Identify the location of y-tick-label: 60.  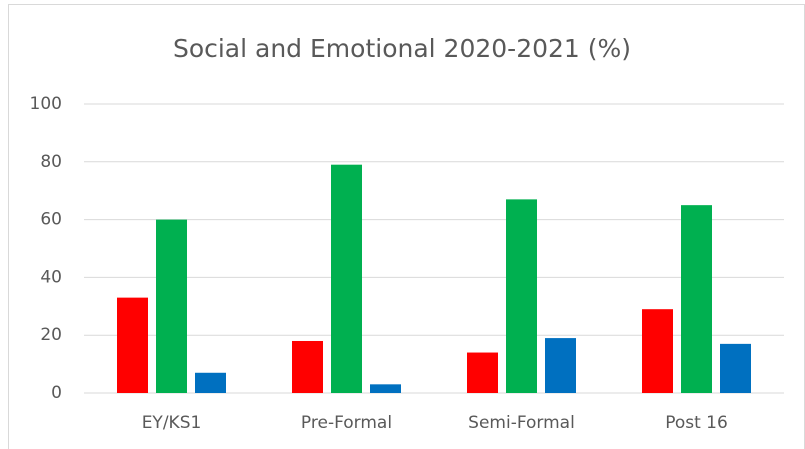
(51, 220).